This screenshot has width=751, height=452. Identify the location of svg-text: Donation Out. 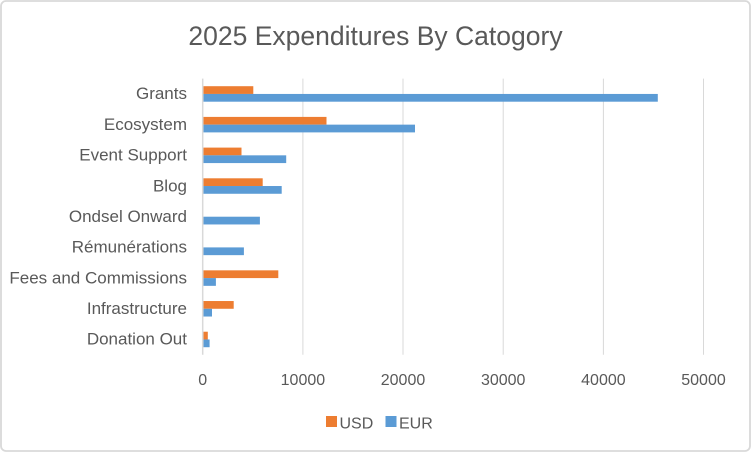
(137, 339).